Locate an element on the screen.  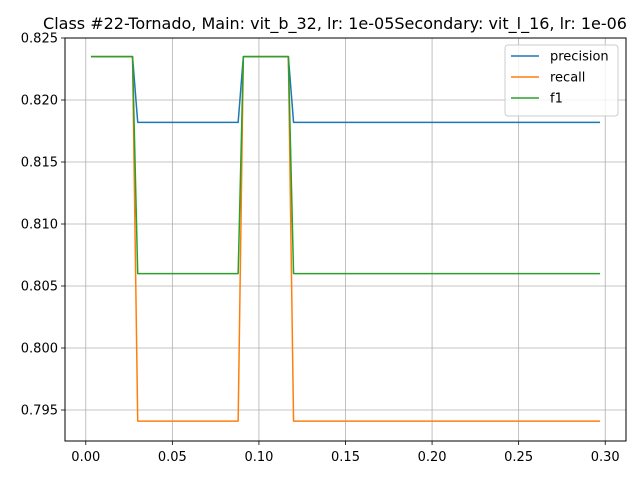
x-tick-label: 0.25 is located at coordinates (518, 457).